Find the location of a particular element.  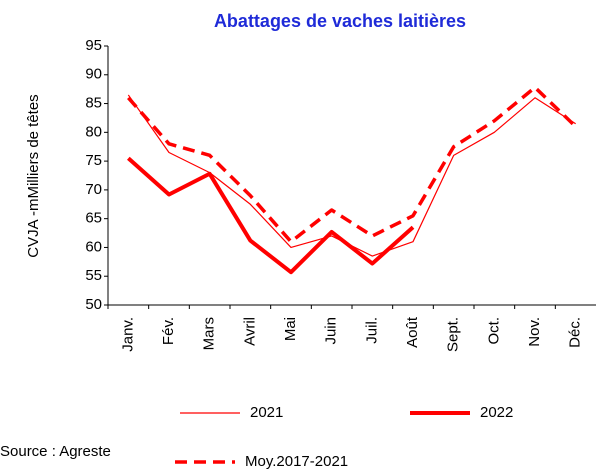

legend-label: Moy.2017-2021 is located at coordinates (296, 461).